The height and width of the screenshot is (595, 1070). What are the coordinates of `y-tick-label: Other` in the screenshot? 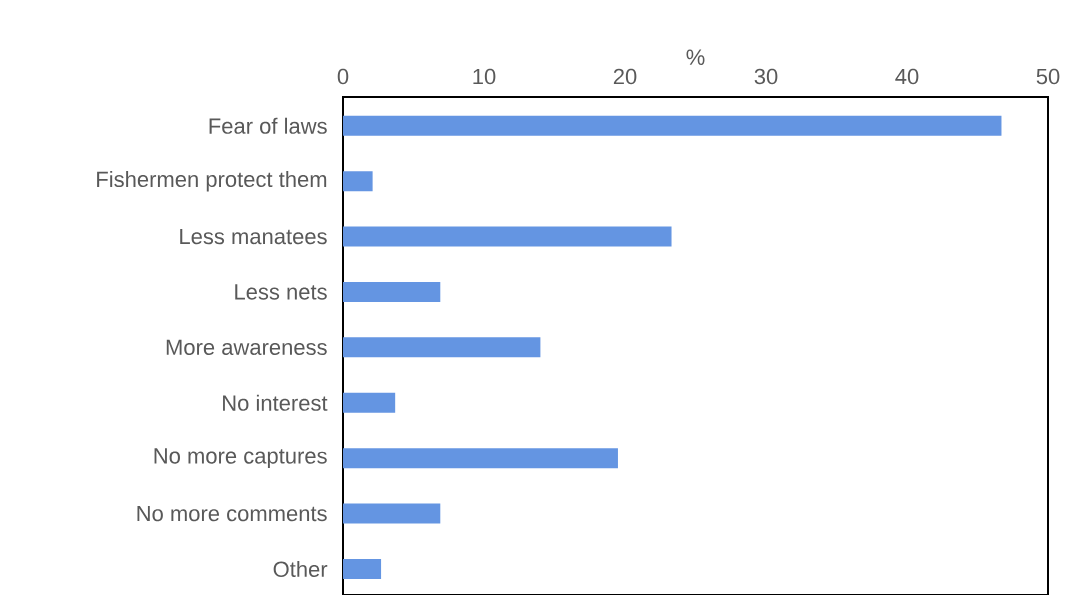 It's located at (300, 569).